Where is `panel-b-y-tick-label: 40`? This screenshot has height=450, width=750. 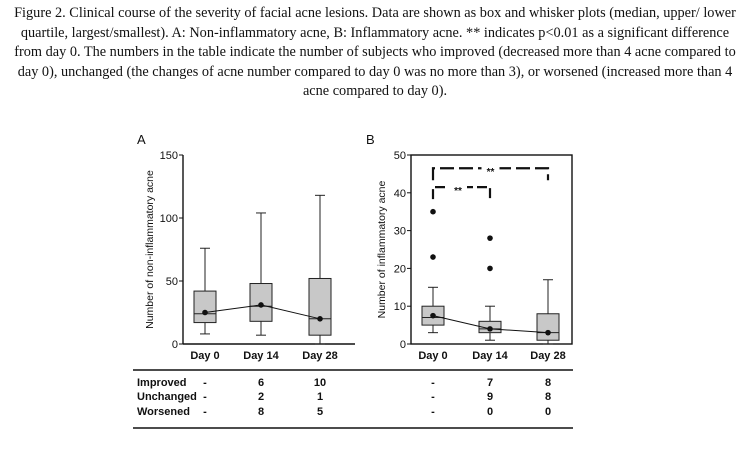 panel-b-y-tick-label: 40 is located at coordinates (400, 194).